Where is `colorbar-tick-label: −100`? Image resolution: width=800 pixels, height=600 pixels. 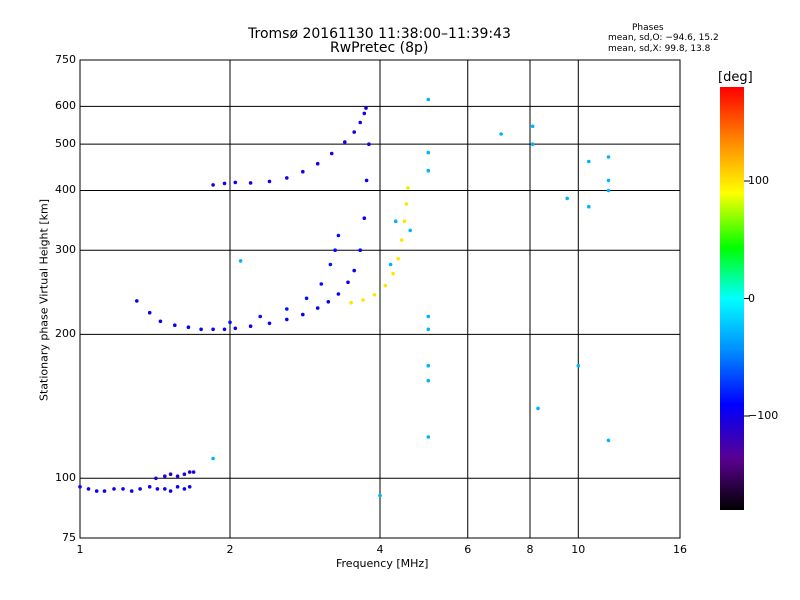 colorbar-tick-label: −100 is located at coordinates (763, 415).